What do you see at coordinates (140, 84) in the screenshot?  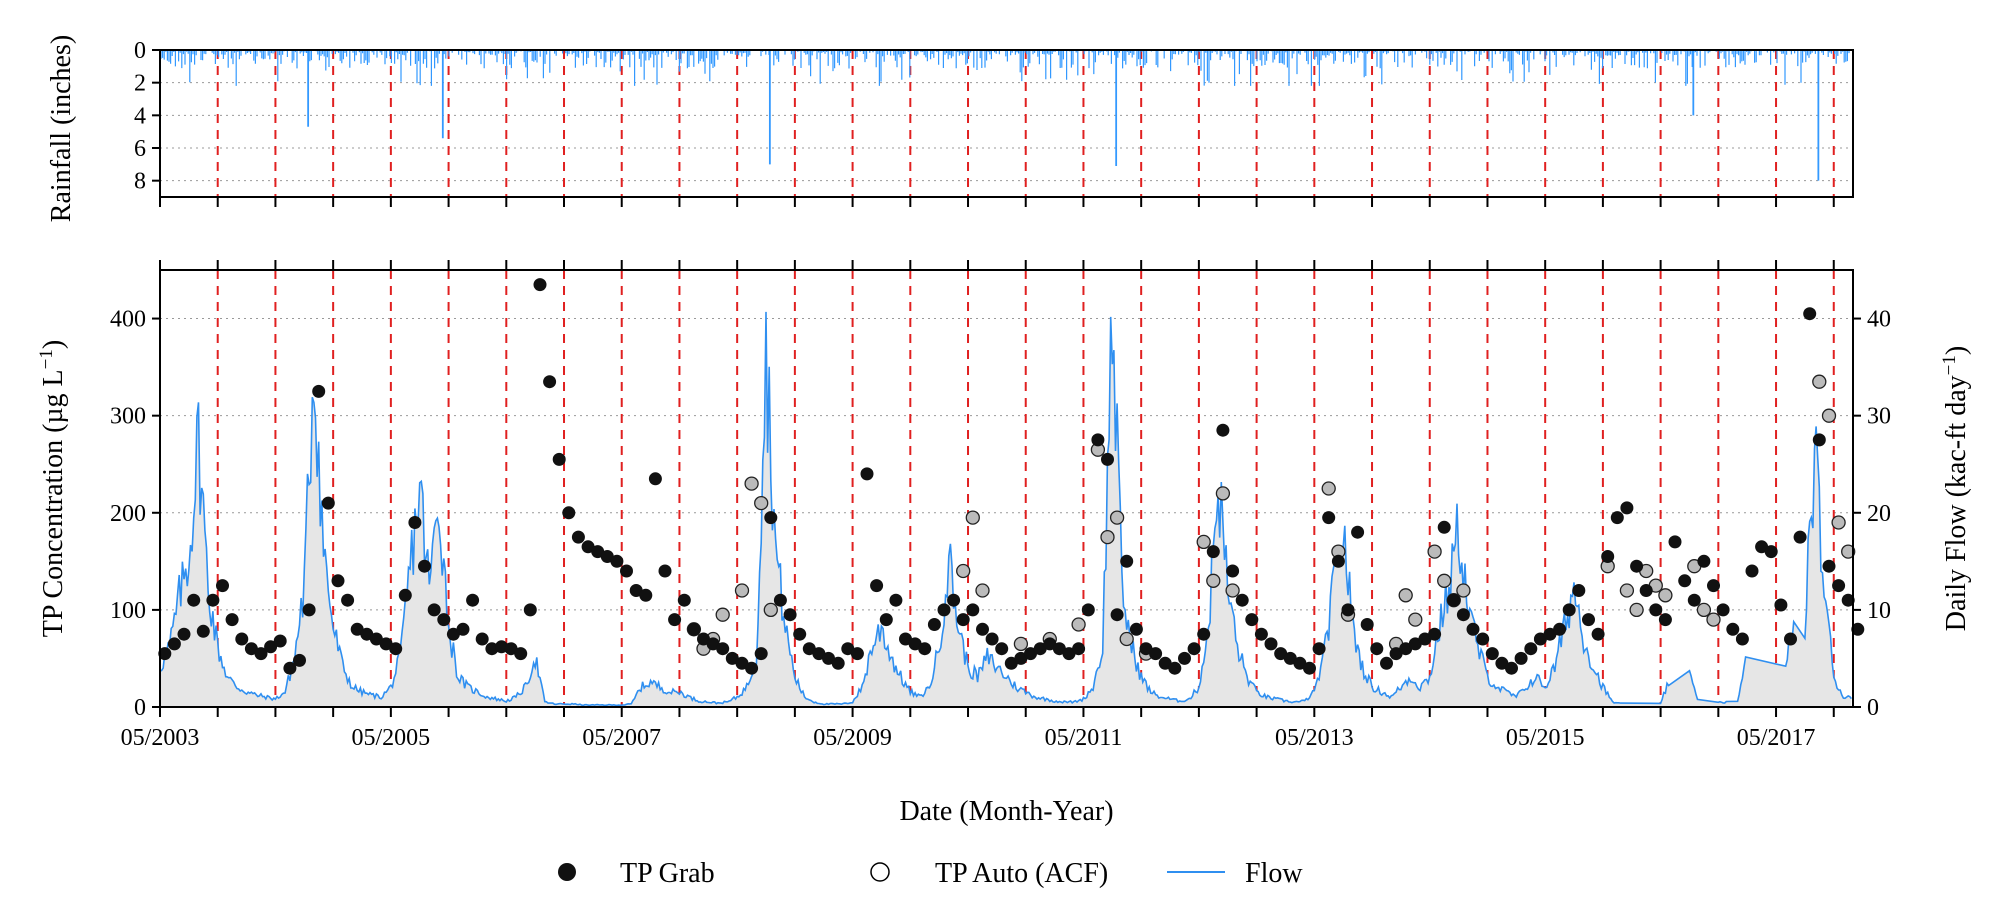 I see `rainfall-y-tick-label: 2` at bounding box center [140, 84].